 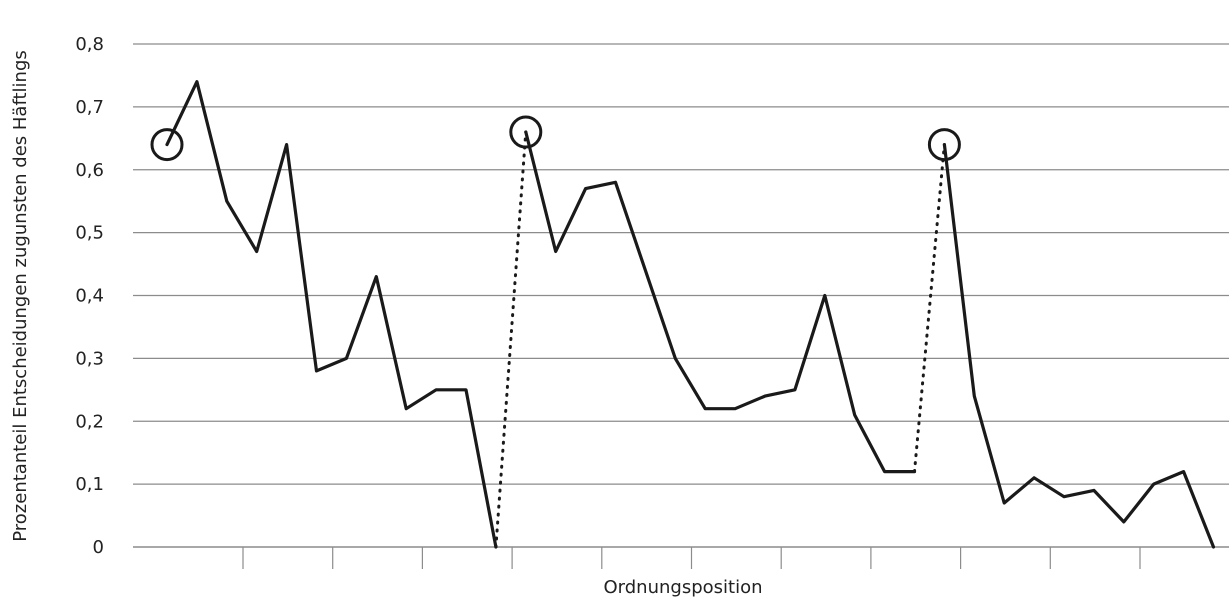 I want to click on y-tick-labels: 0 0,1 0,2 0,3 0,4 0,5 0,6 0,7 0,8, so click(x=89, y=296).